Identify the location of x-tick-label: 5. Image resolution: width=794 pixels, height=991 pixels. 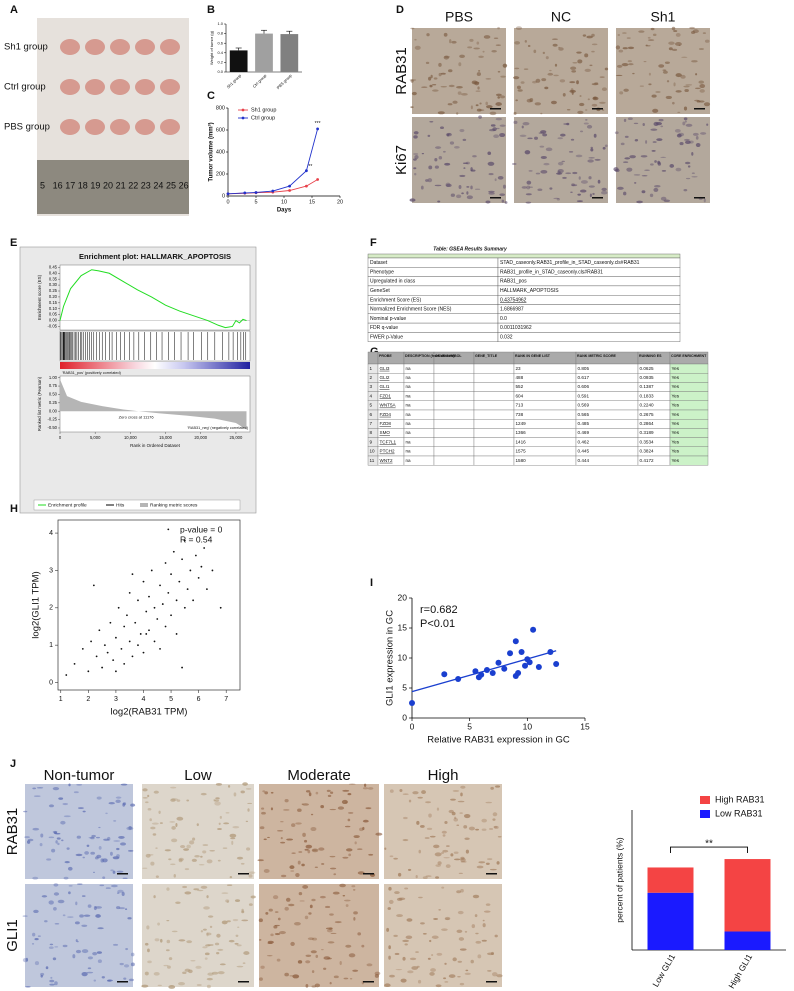
(255, 202).